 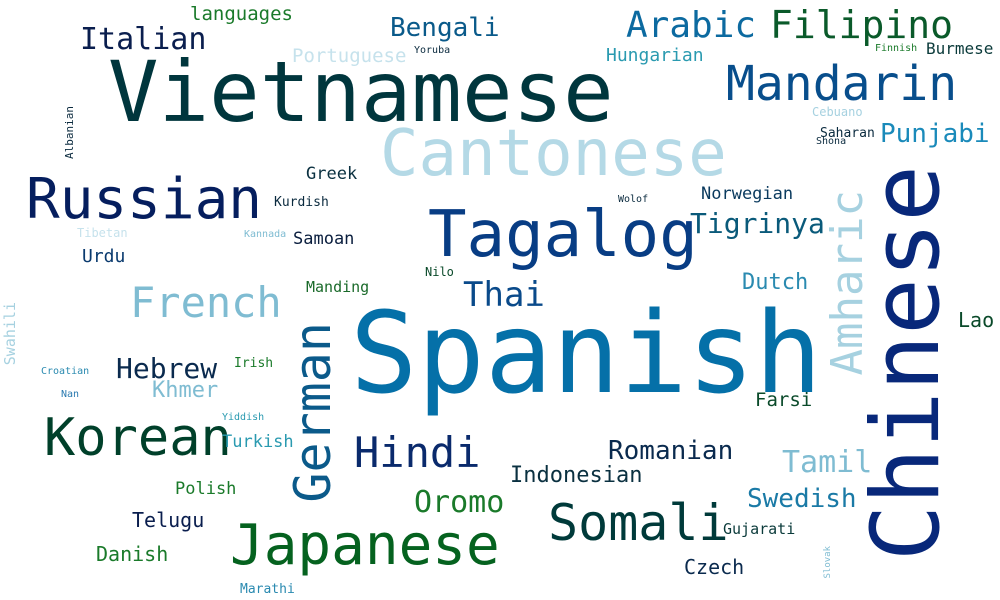 I want to click on word-yiddish: Yiddish, so click(x=243, y=417).